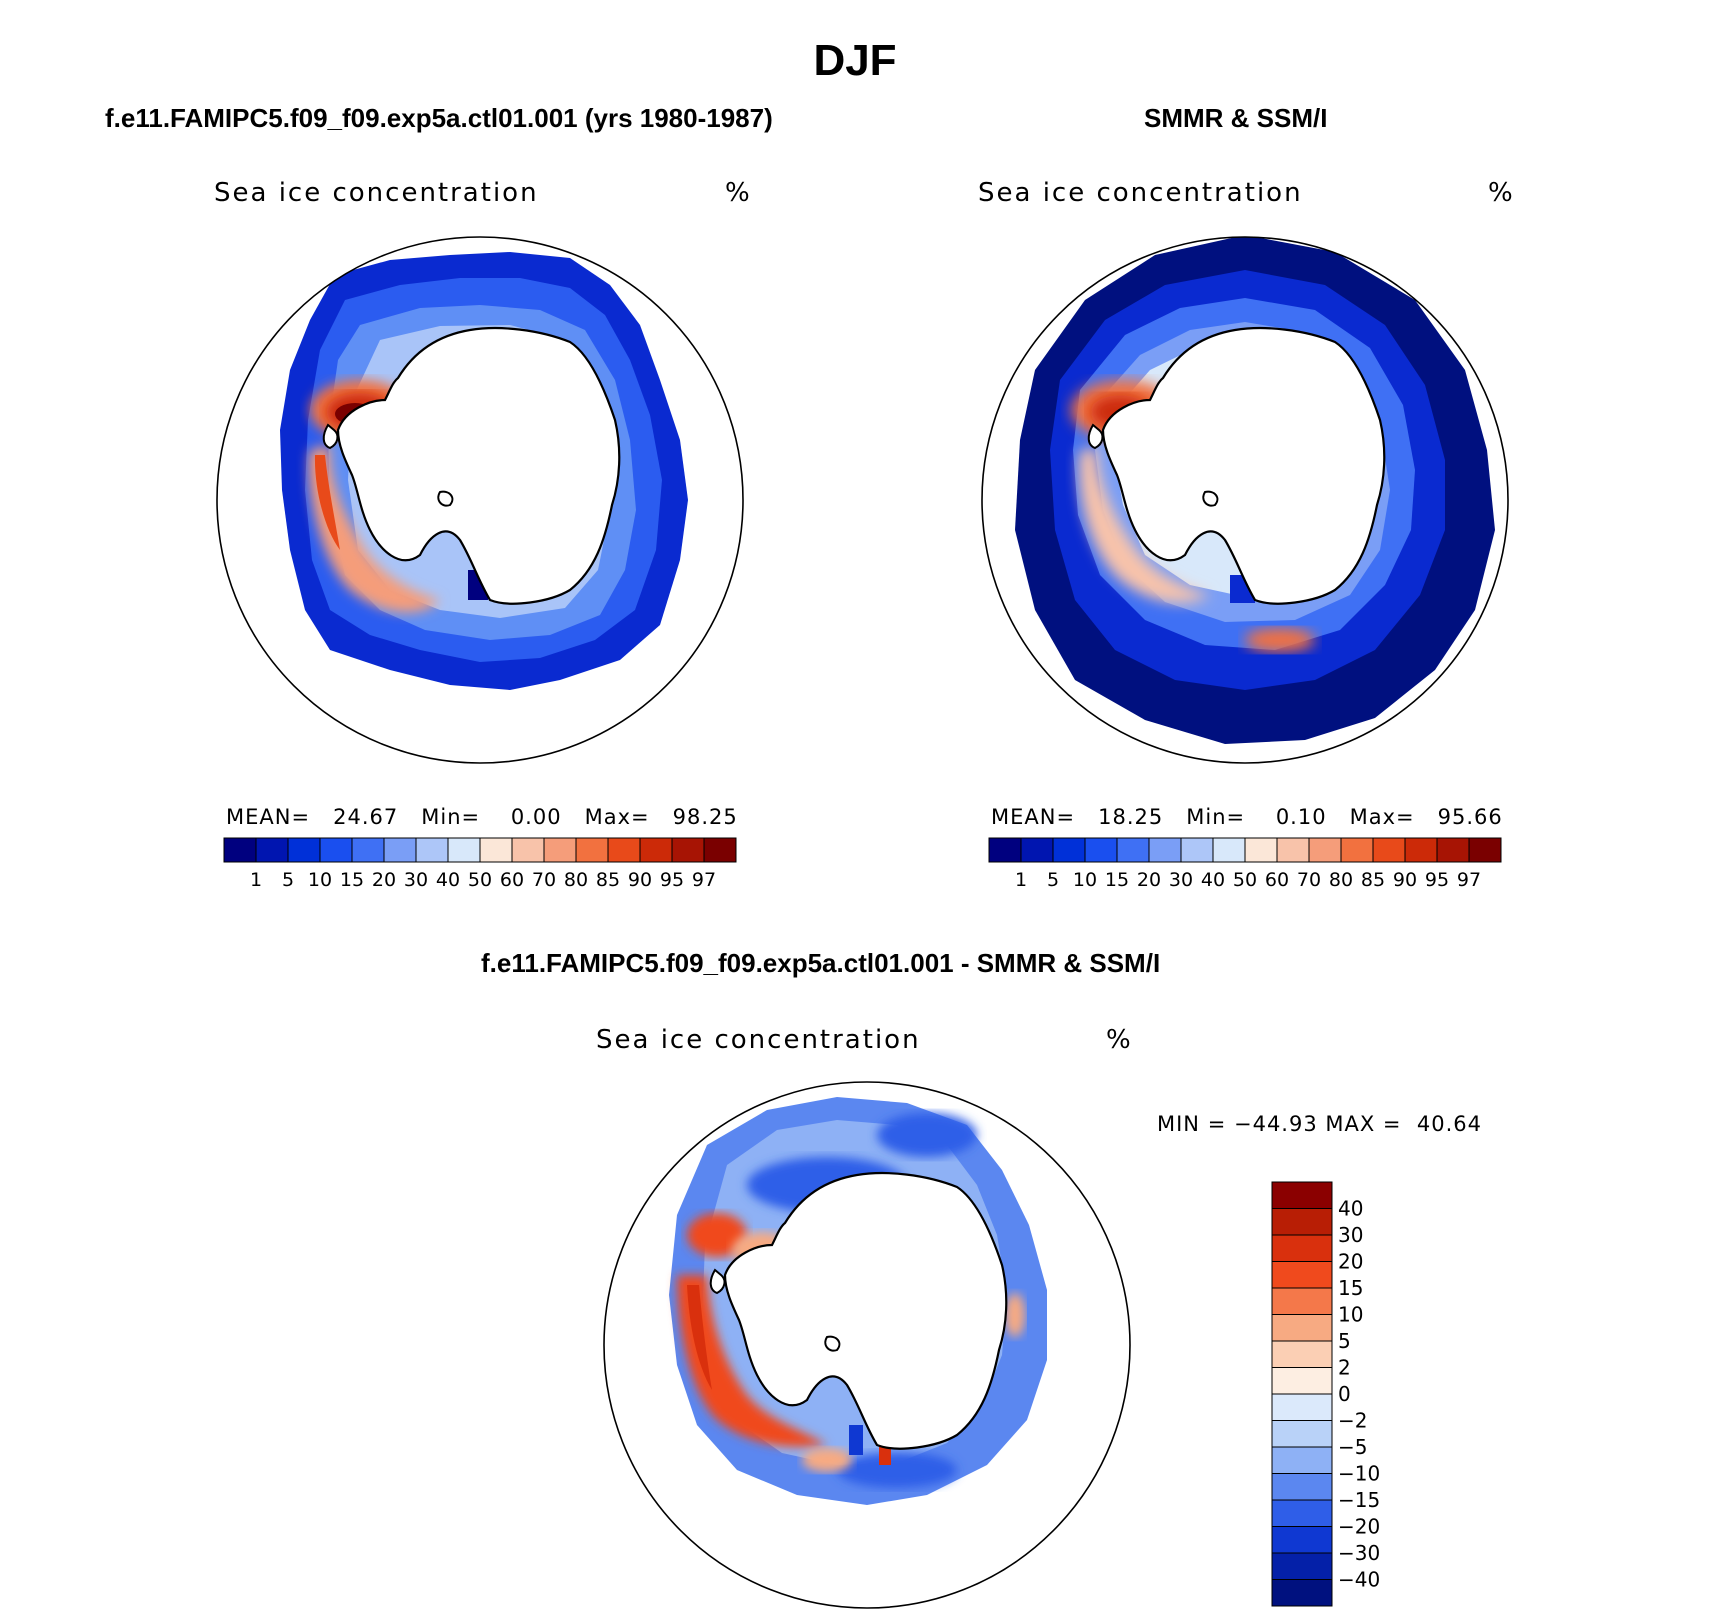 This screenshot has width=1710, height=1615. Describe the element at coordinates (855, 60) in the screenshot. I see `main-title: DJF` at that location.